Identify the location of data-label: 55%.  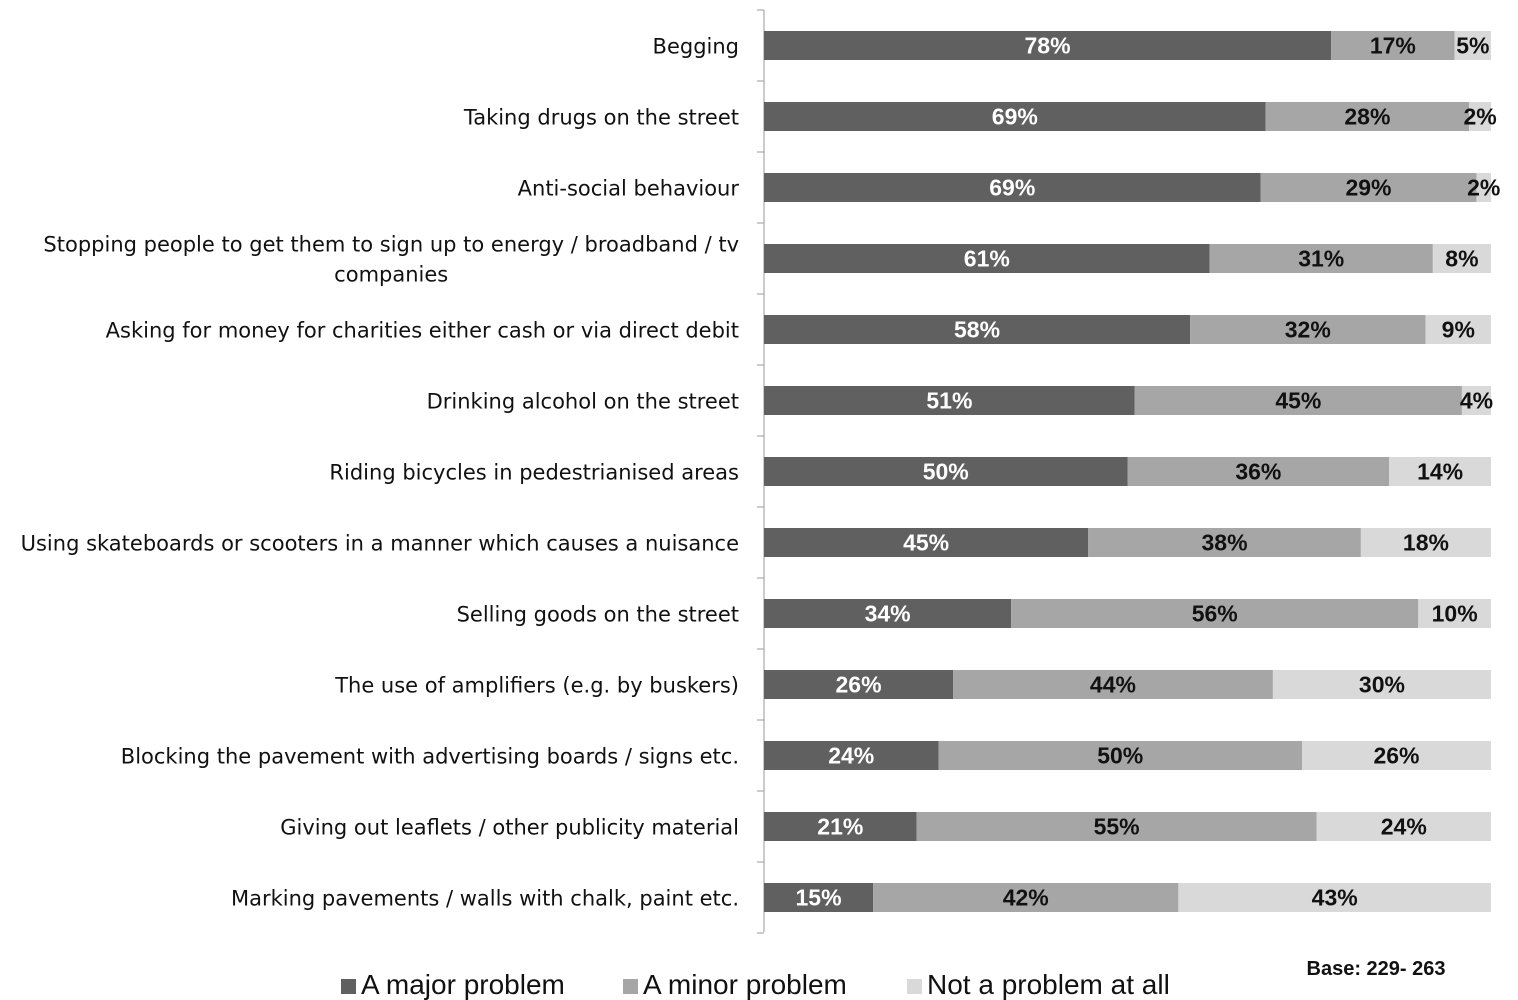
(1117, 827).